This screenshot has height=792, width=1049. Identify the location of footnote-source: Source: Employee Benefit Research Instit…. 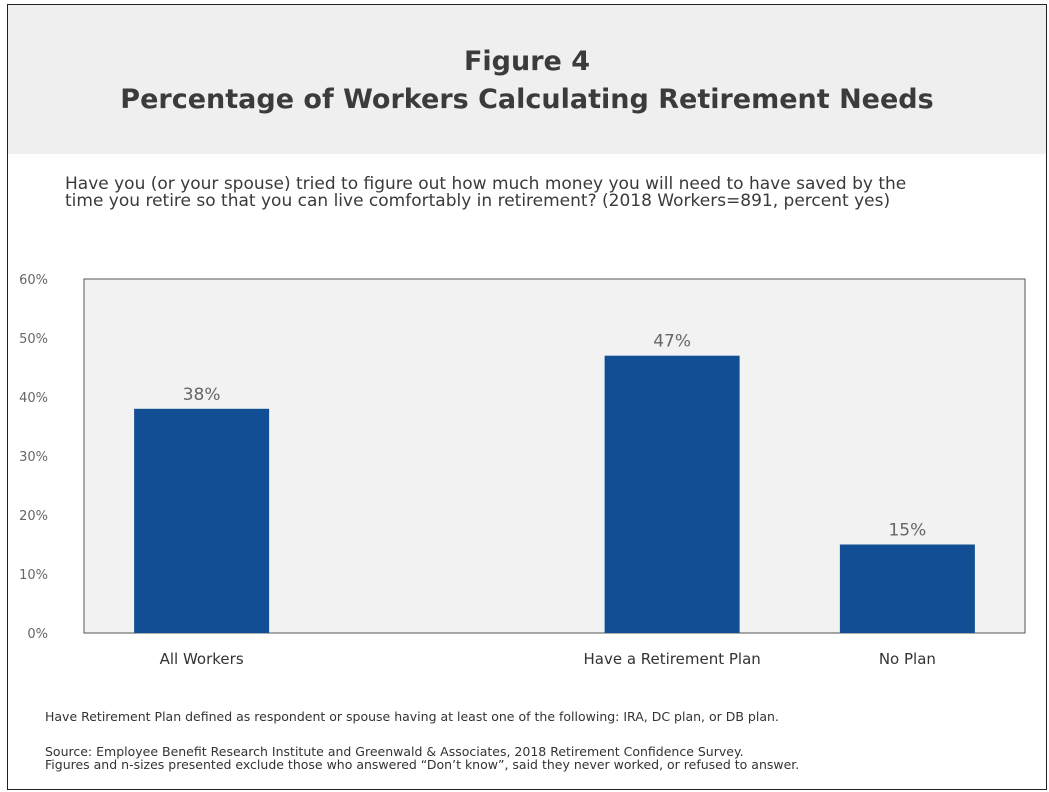
(394, 751).